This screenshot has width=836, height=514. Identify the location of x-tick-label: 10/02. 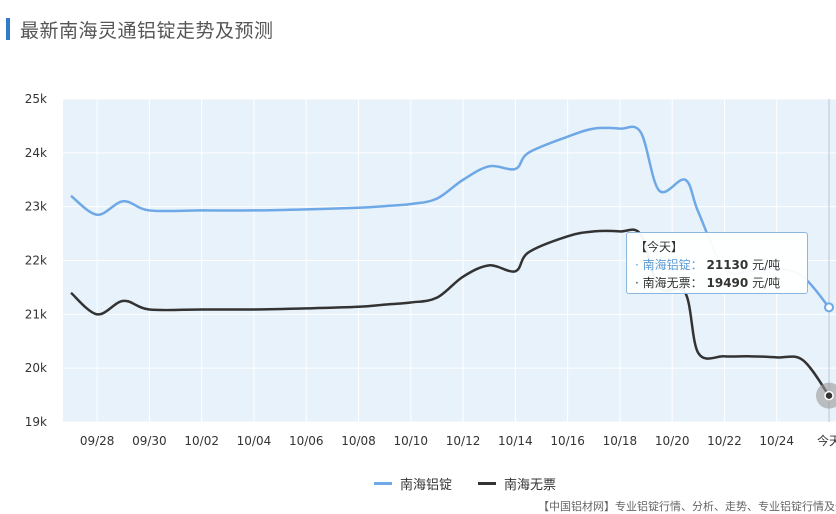
(201, 441).